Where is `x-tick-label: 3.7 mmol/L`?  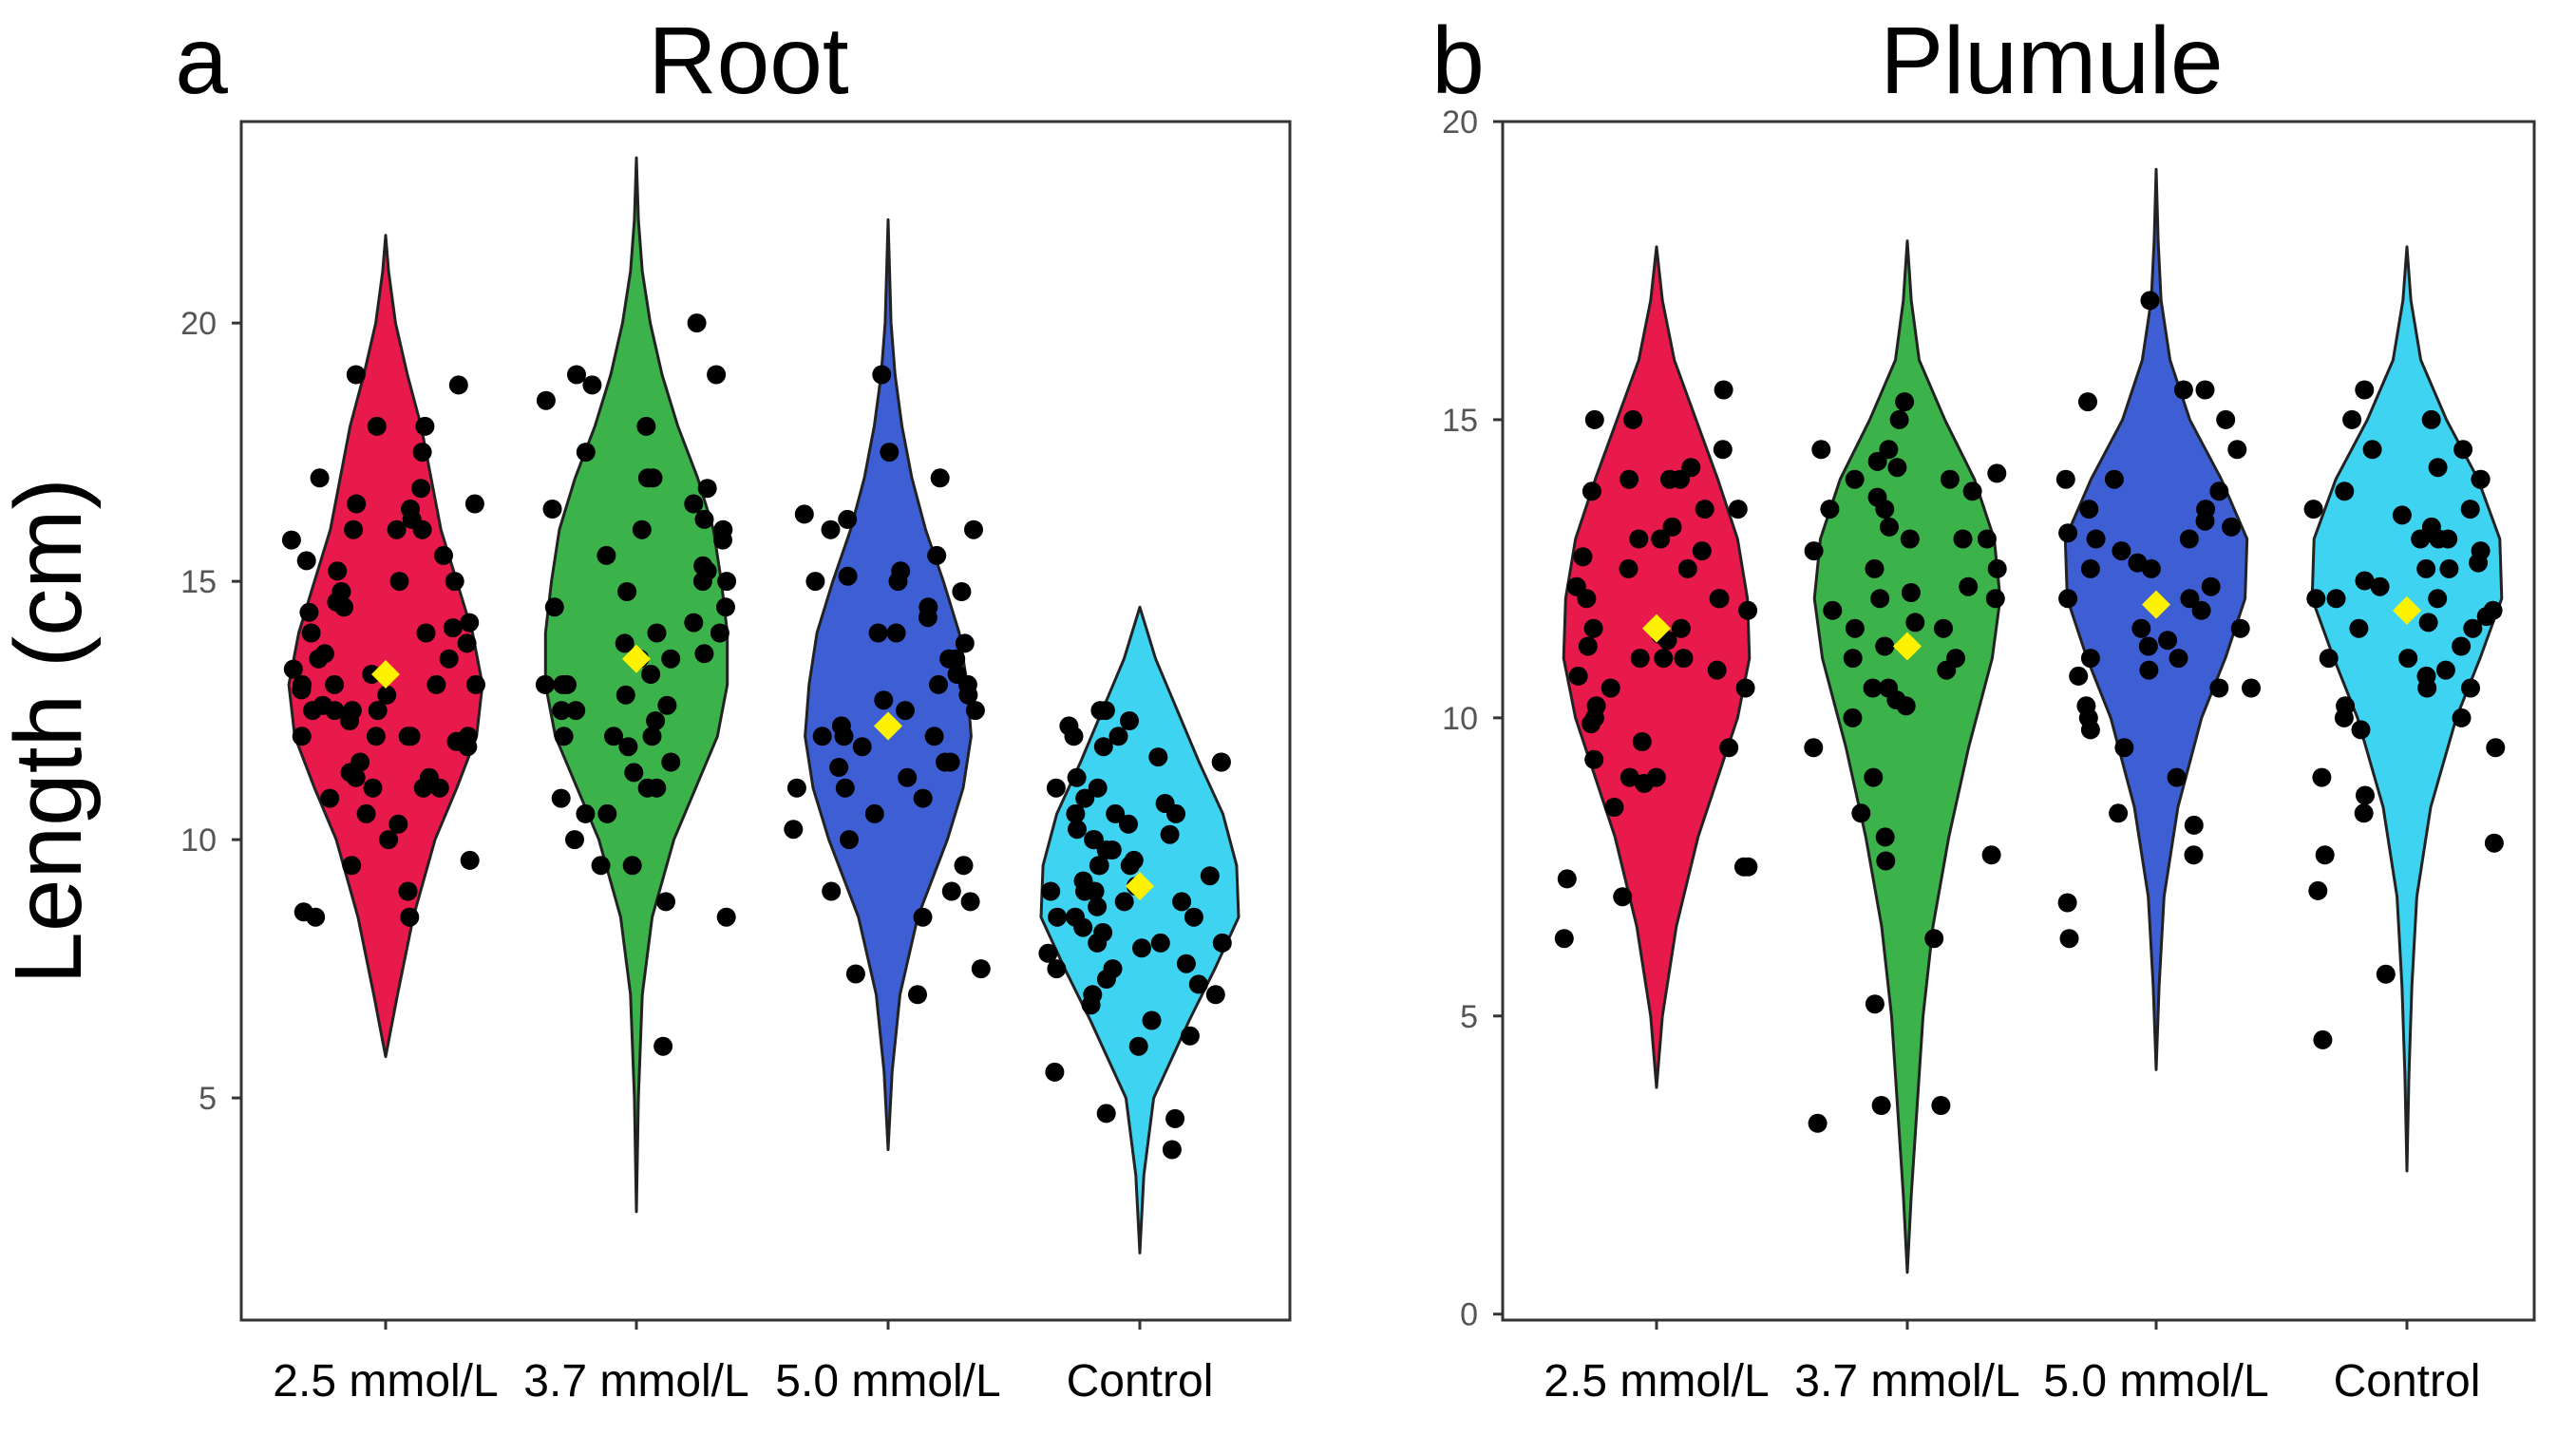
x-tick-label: 3.7 mmol/L is located at coordinates (635, 1381).